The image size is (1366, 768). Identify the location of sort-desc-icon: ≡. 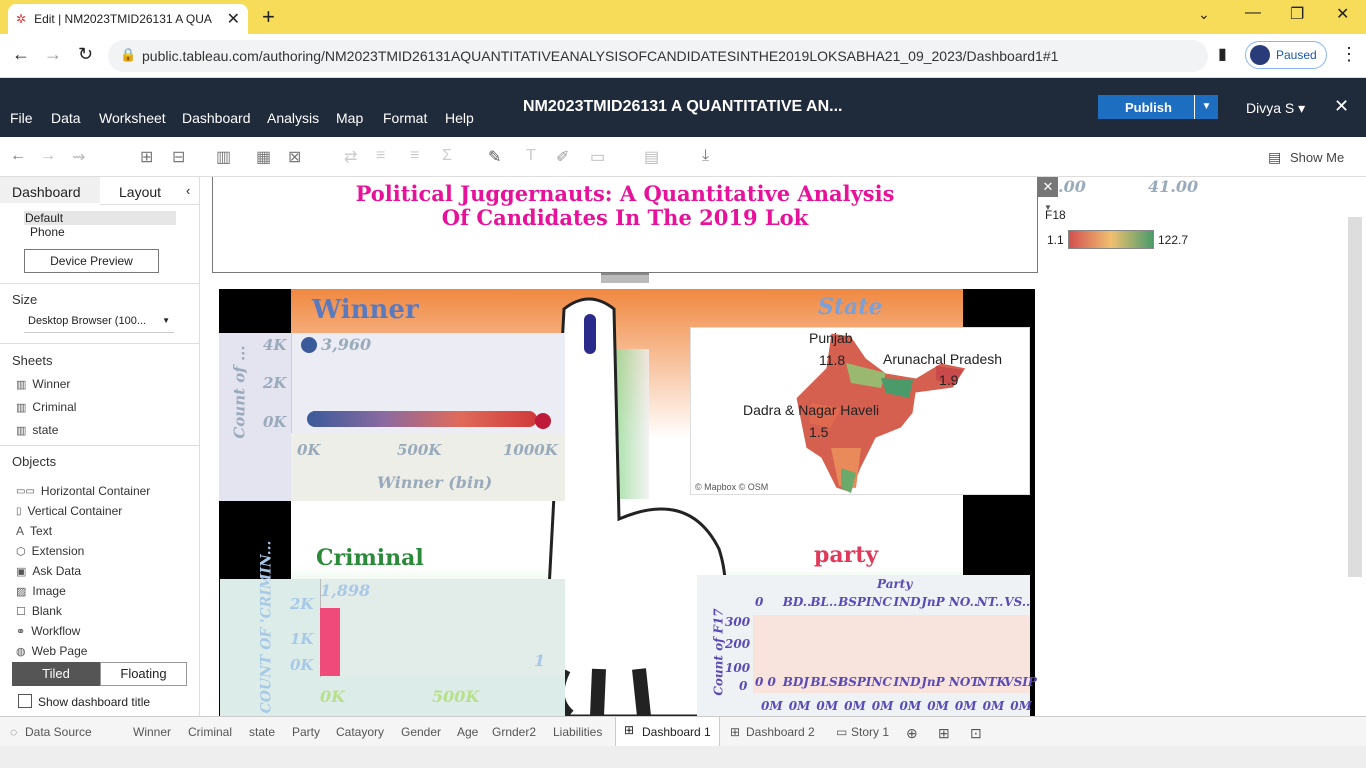
(415, 155).